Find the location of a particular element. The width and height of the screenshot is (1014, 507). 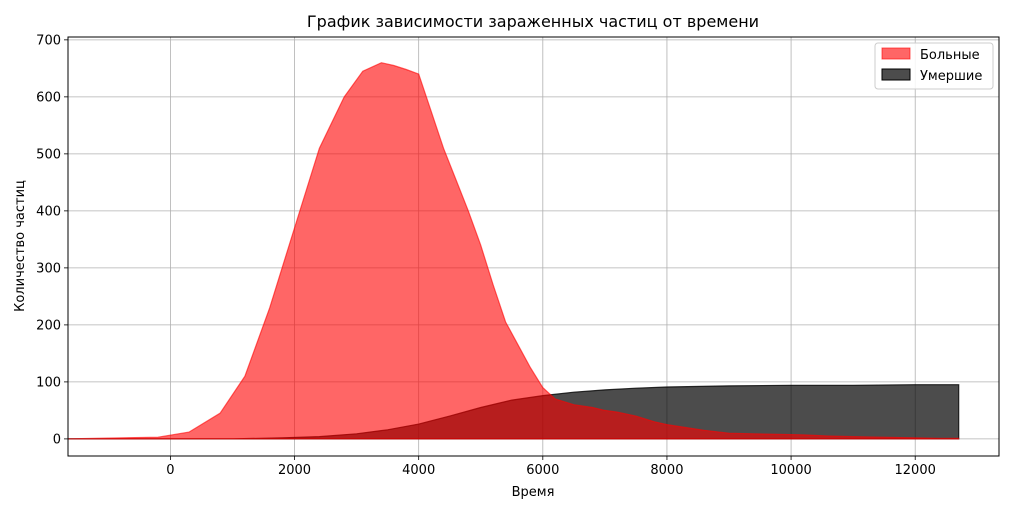

y-tick-label: 700 is located at coordinates (48, 40).